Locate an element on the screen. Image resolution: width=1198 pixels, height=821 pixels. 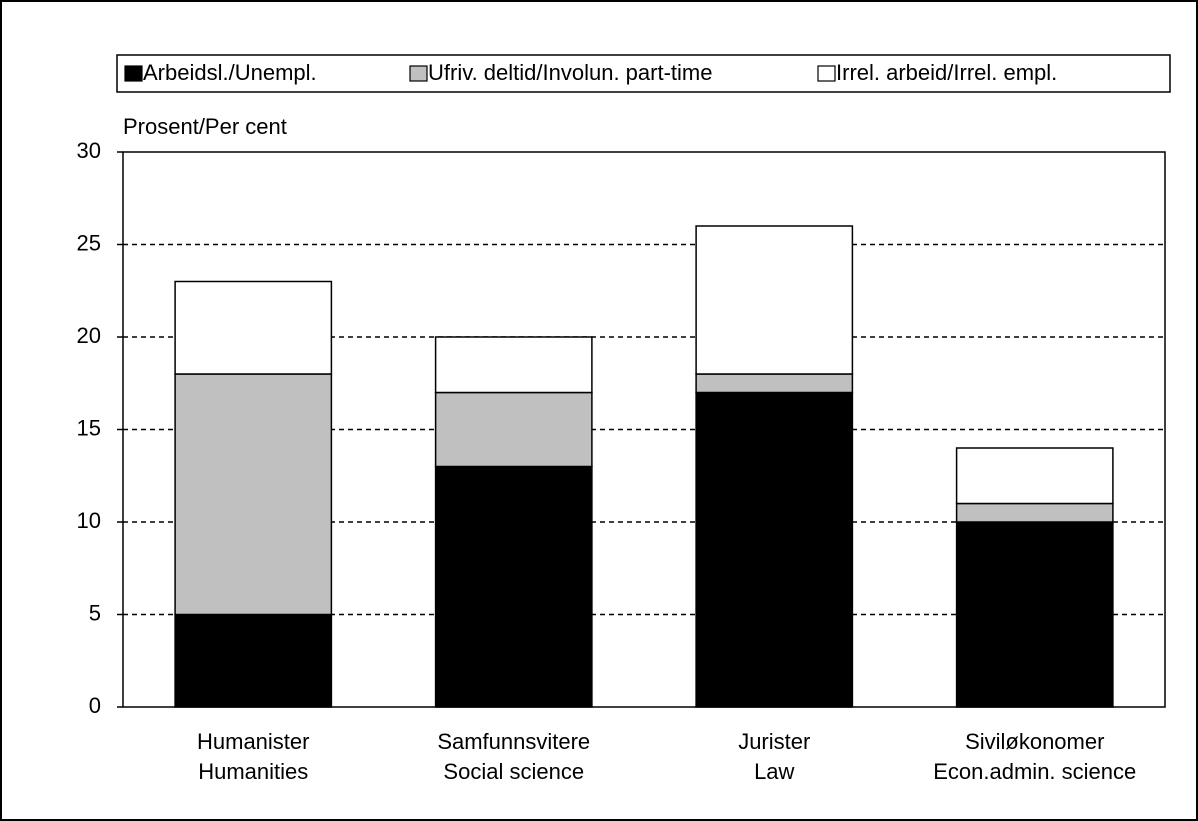
x-tick-label: Siviløkonomer is located at coordinates (1034, 741).